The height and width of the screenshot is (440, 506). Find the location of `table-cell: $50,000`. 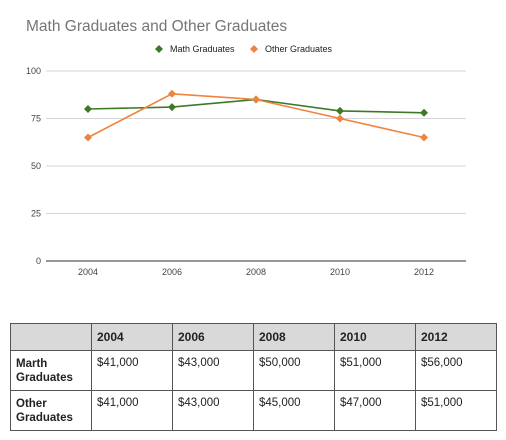

table-cell: $50,000 is located at coordinates (294, 370).